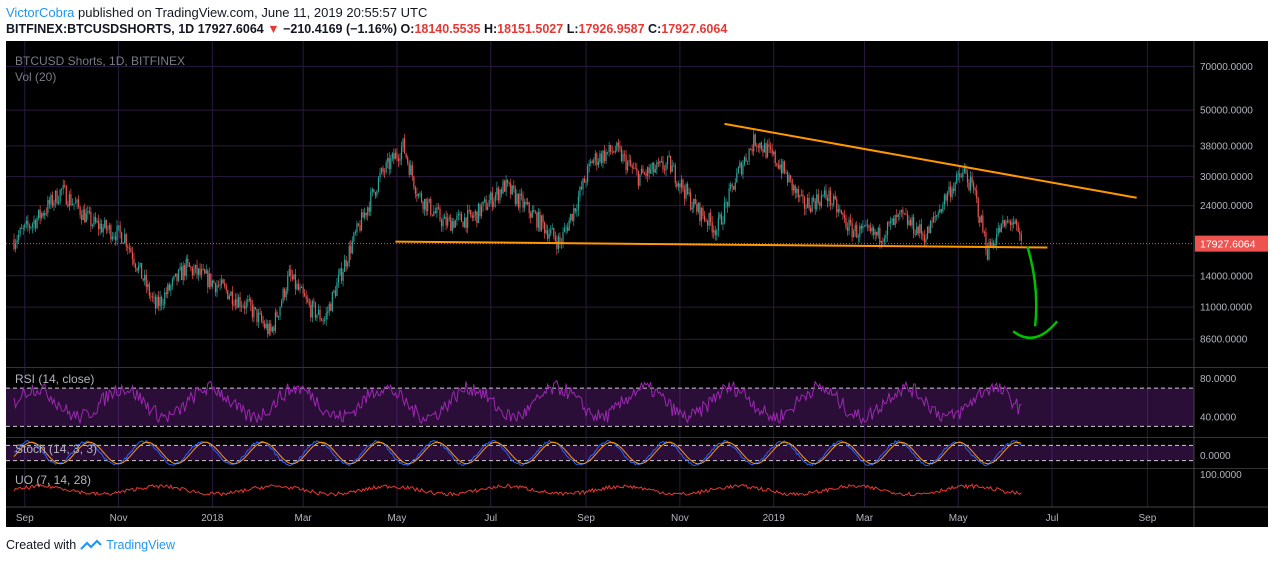  I want to click on close-value: 17927.6064, so click(694, 29).